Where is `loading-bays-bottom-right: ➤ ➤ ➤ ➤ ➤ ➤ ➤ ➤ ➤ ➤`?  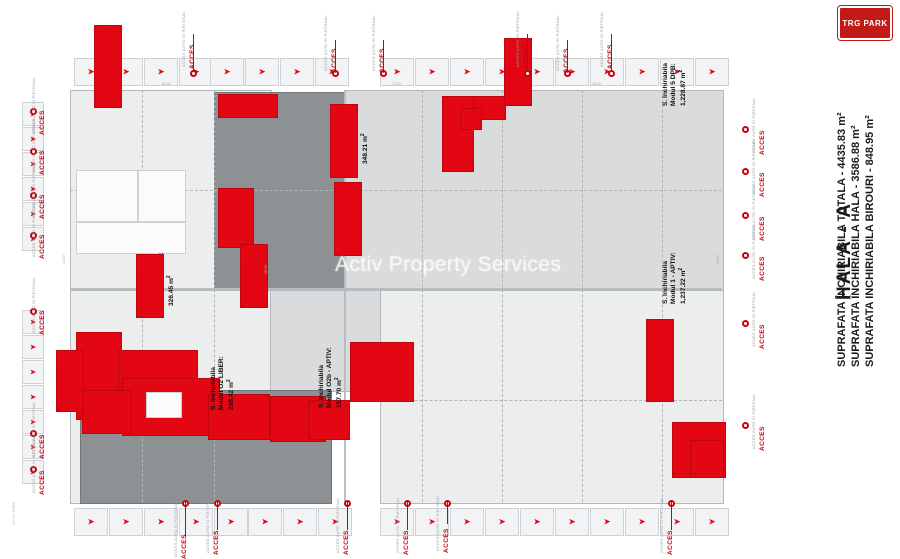 loading-bays-bottom-right: ➤ ➤ ➤ ➤ ➤ ➤ ➤ ➤ ➤ ➤ is located at coordinates (555, 522).